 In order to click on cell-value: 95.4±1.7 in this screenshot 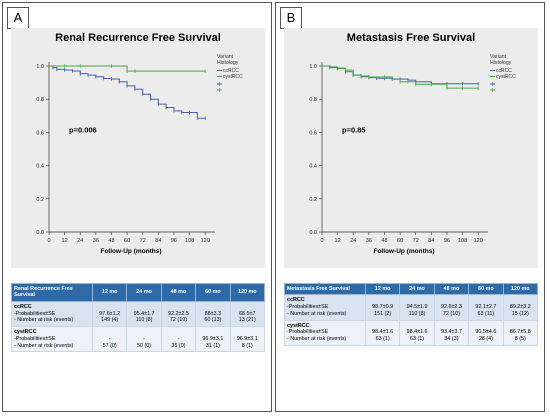, I will do `click(144, 313)`.